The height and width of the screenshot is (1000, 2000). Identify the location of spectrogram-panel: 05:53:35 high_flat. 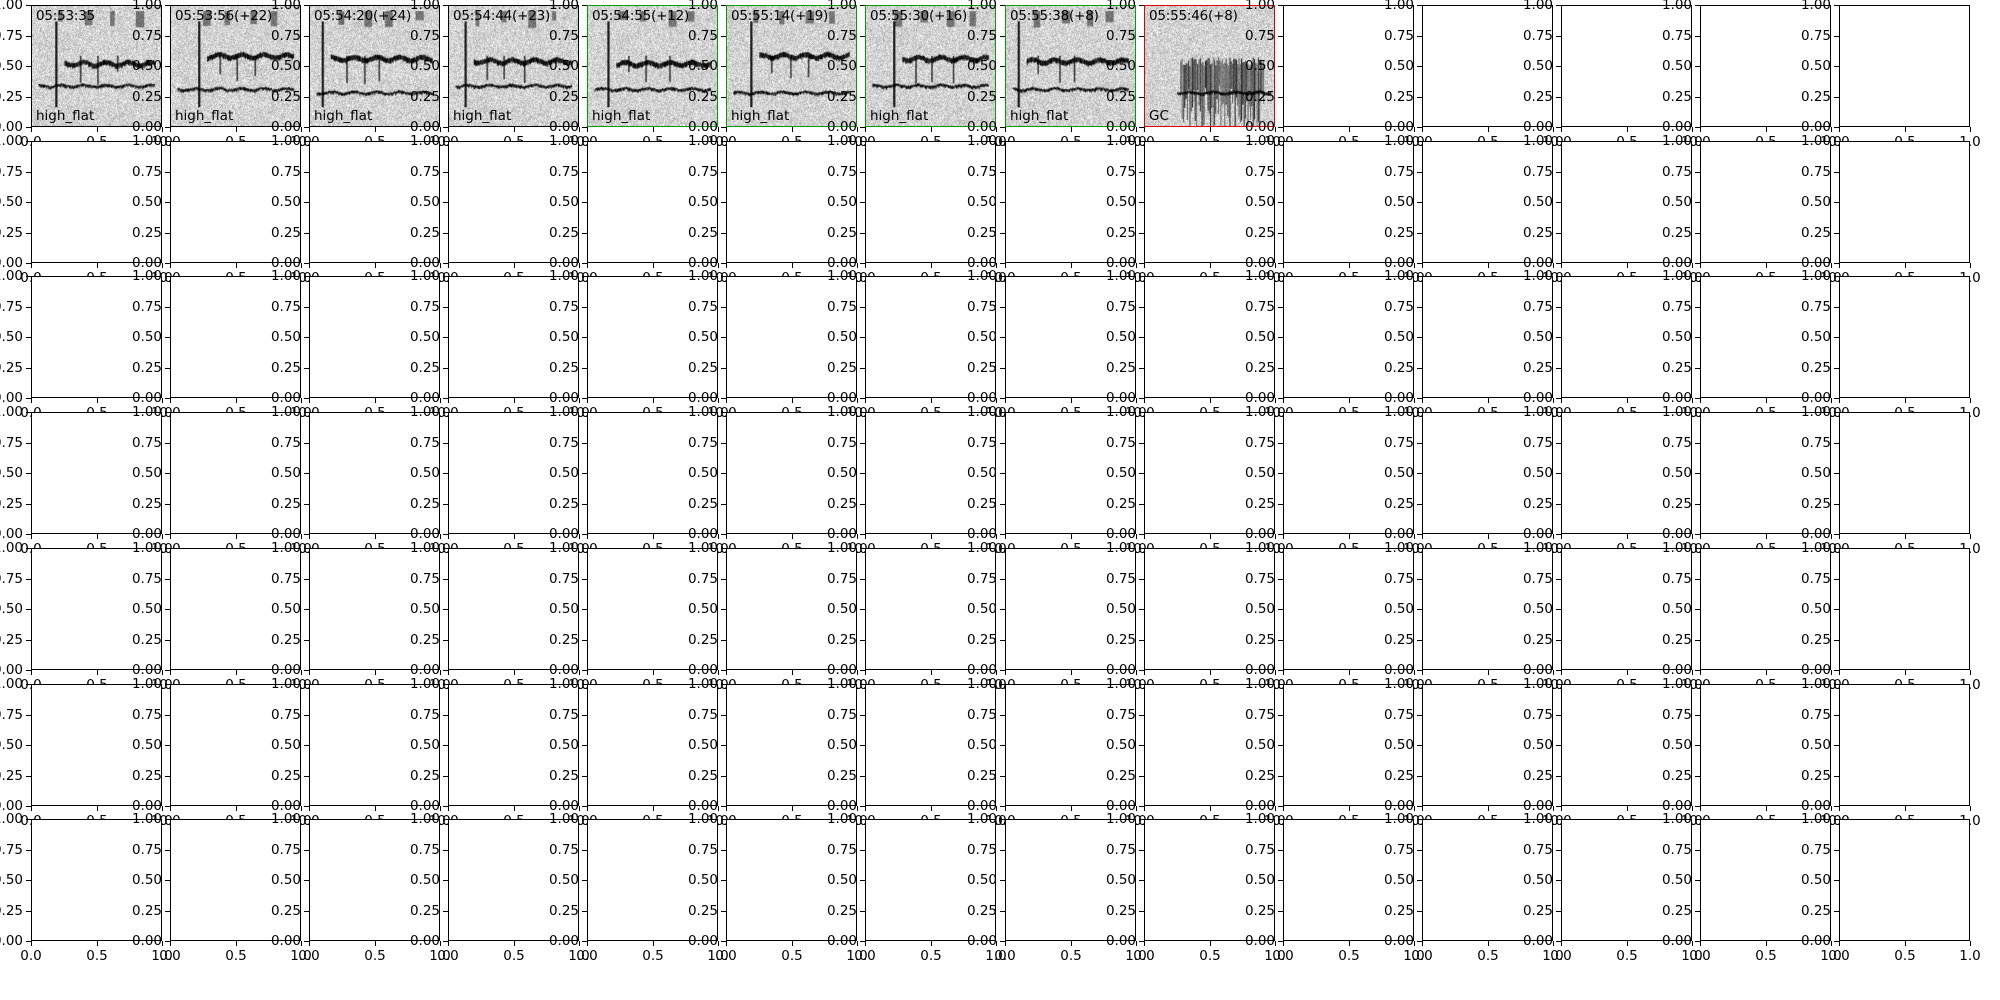
(96, 66).